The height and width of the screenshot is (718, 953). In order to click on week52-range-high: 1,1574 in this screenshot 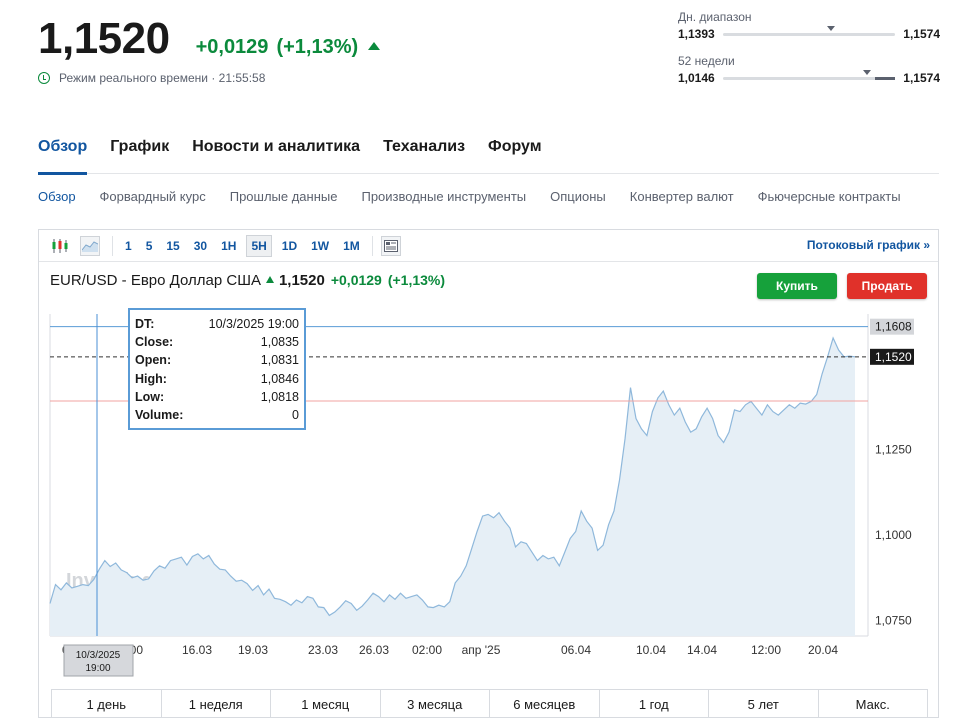, I will do `click(921, 78)`.